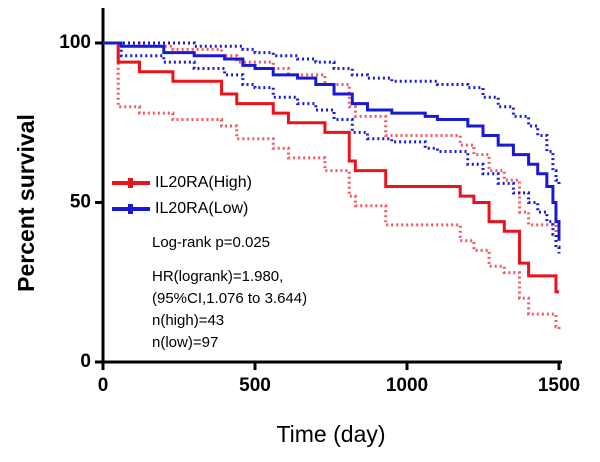 The width and height of the screenshot is (600, 462). Describe the element at coordinates (201, 208) in the screenshot. I see `legend-label: IL20RA(Low)` at that location.